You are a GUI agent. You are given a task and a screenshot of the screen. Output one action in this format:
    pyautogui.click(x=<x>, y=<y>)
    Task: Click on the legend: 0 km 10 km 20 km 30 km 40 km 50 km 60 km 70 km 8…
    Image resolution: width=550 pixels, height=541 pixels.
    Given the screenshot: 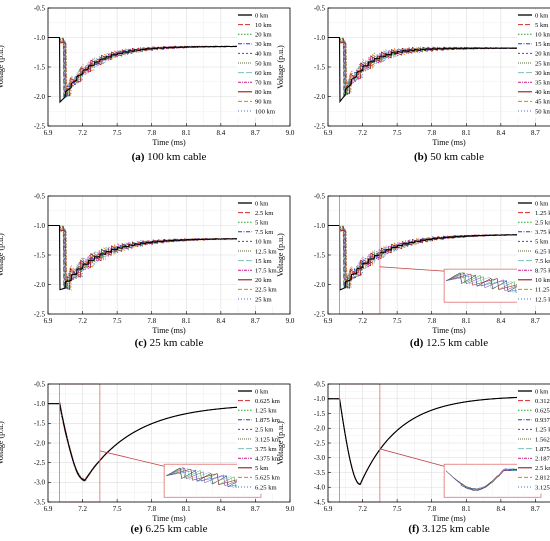 What is the action you would take?
    pyautogui.click(x=263, y=64)
    